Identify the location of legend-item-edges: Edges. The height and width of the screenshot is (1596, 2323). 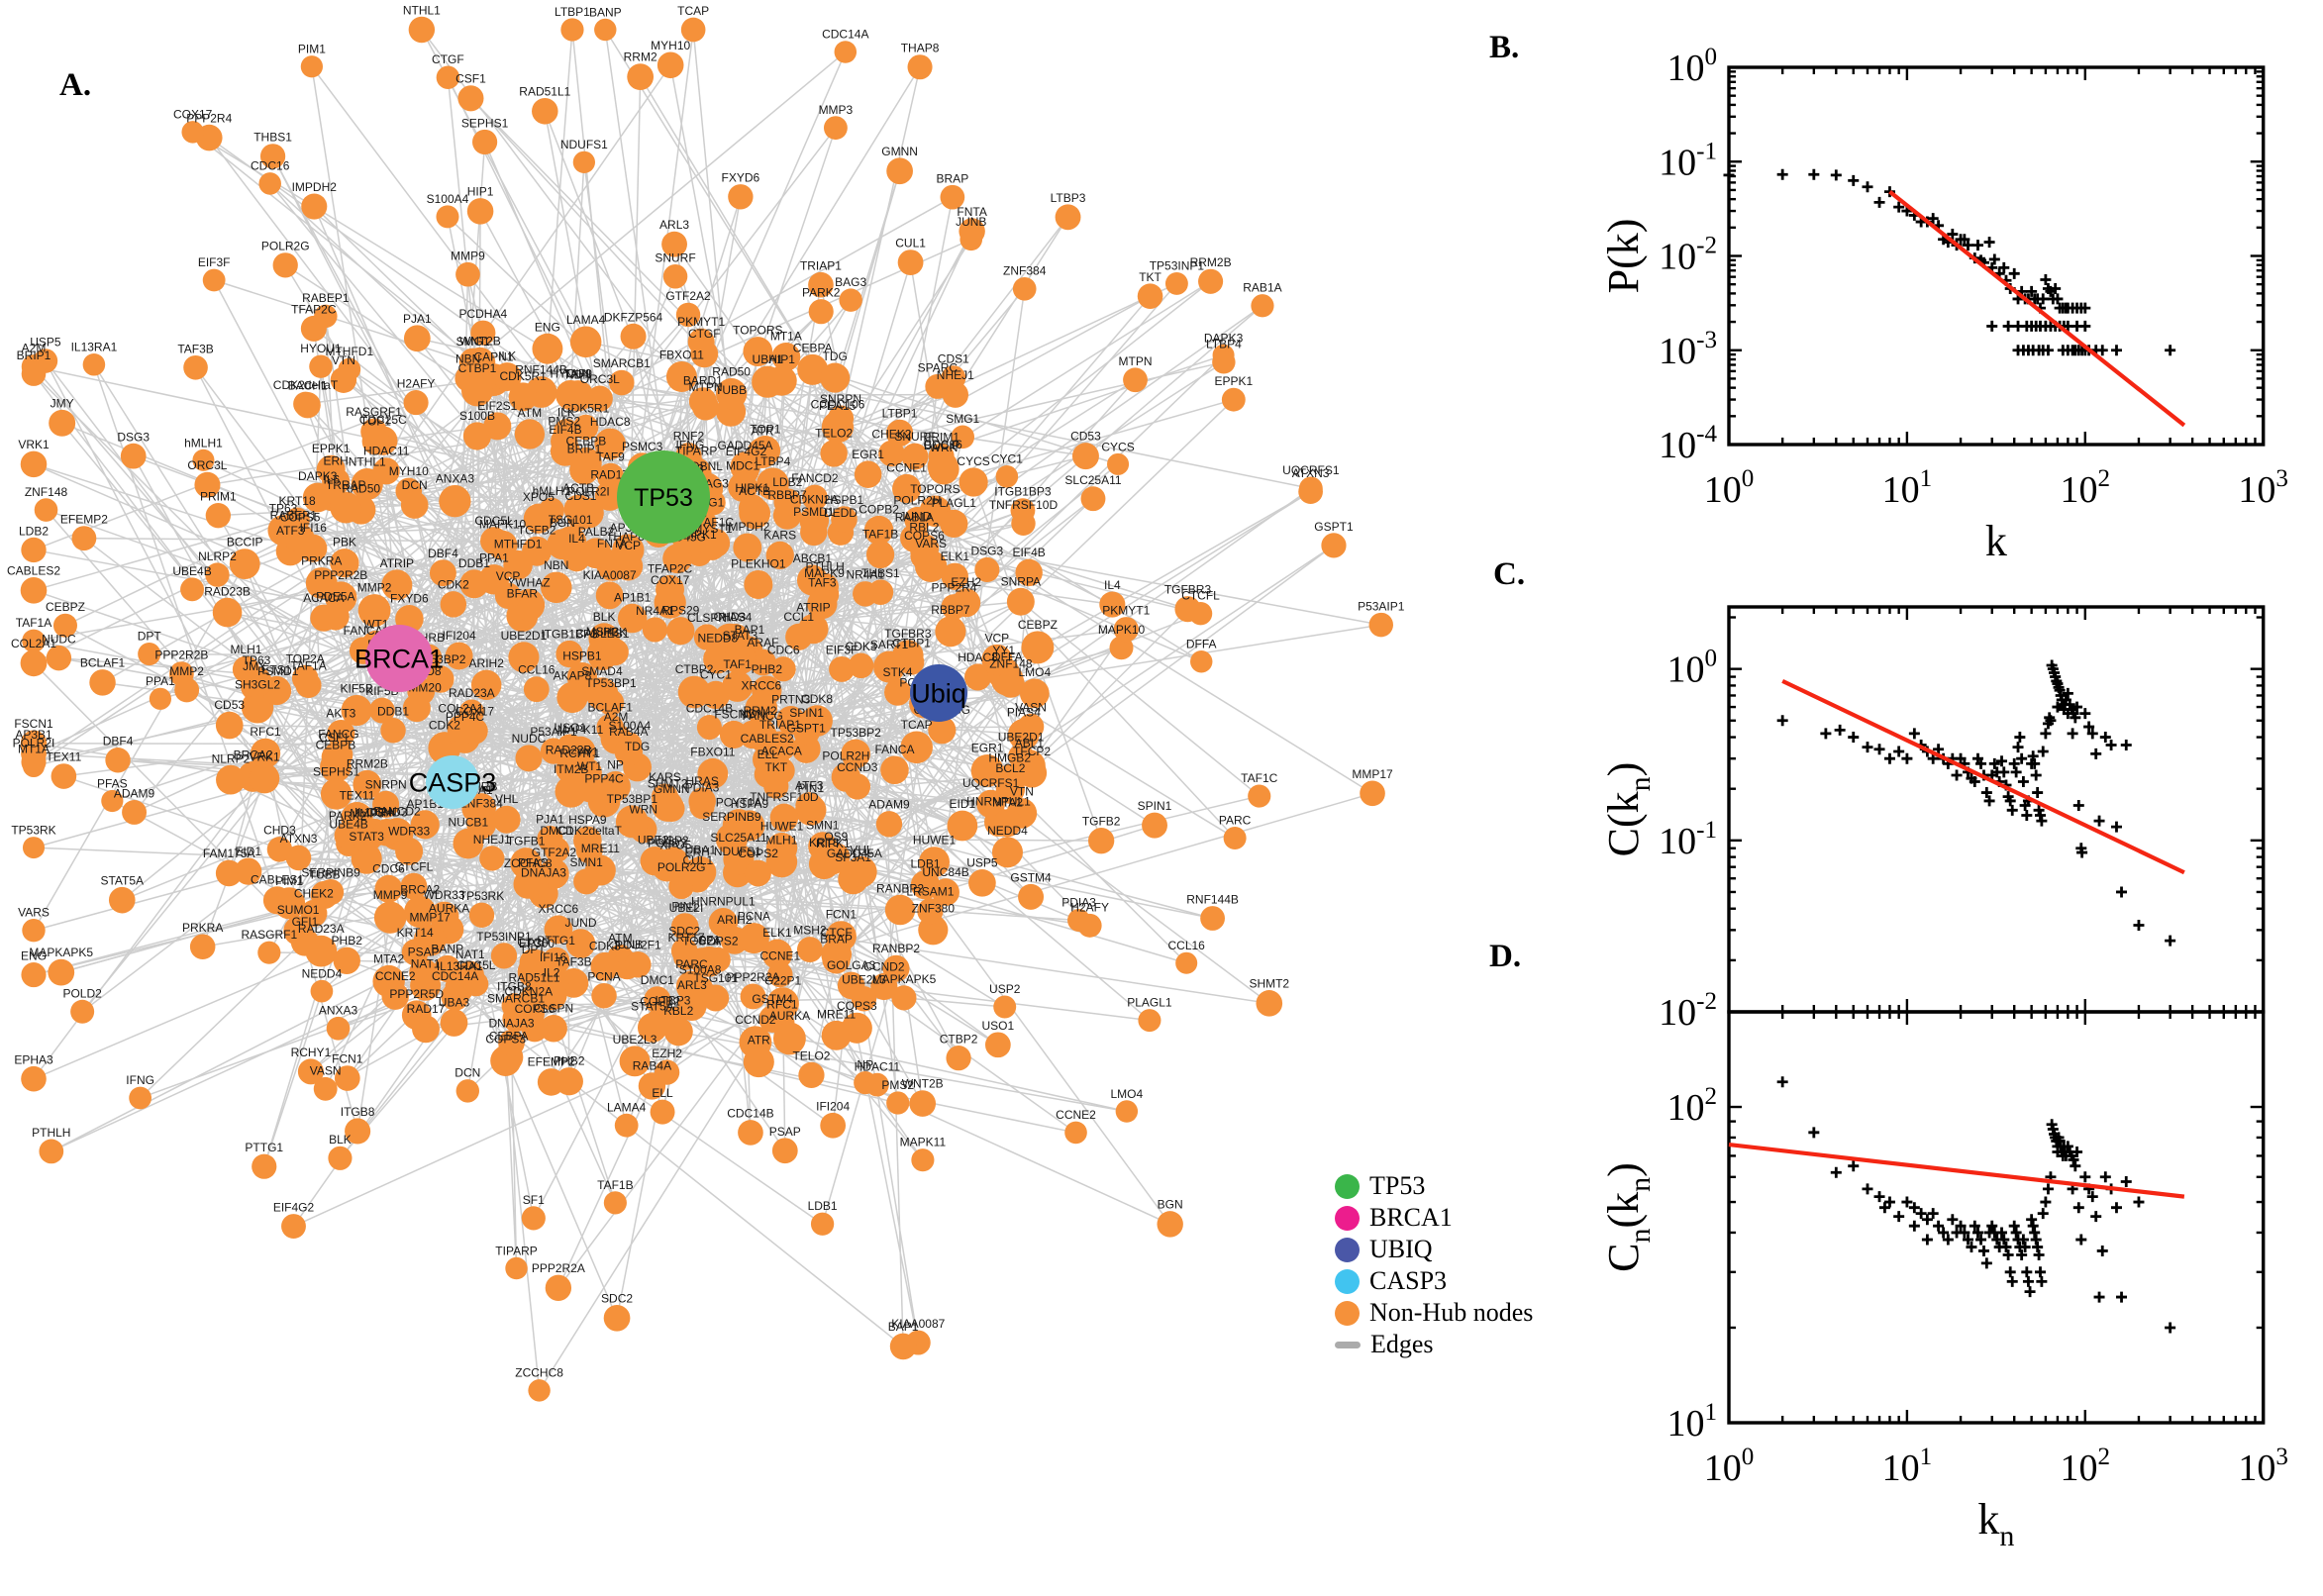
(1434, 1344).